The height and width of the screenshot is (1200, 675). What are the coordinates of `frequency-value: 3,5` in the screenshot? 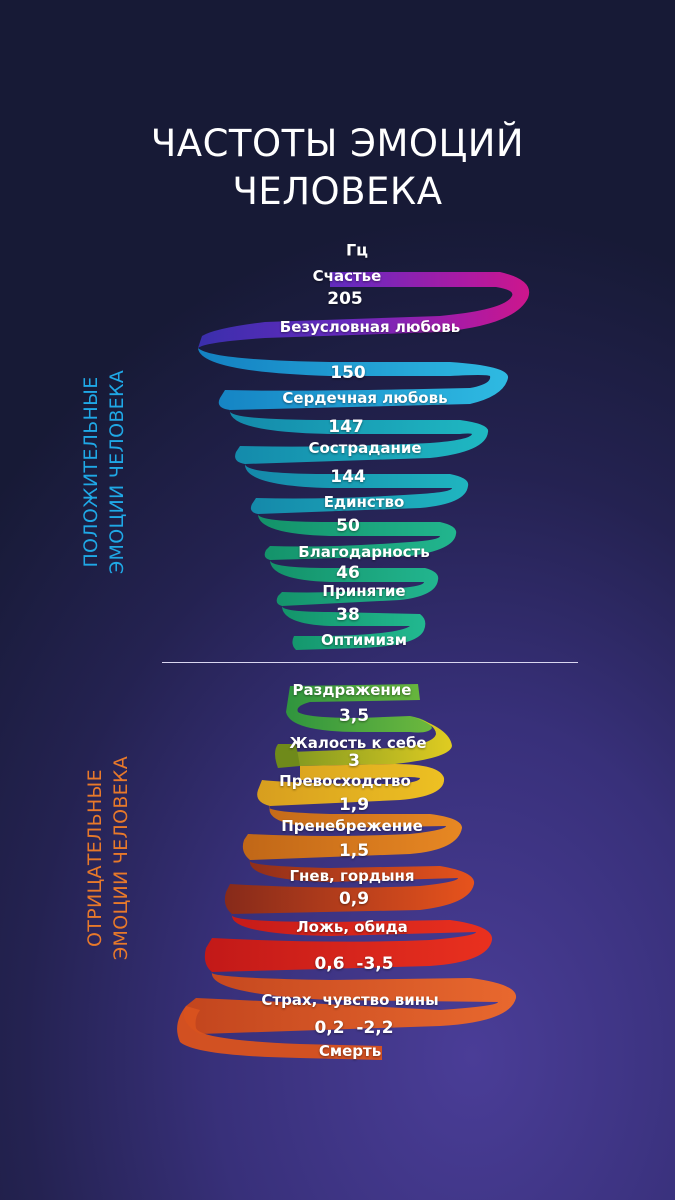 It's located at (354, 716).